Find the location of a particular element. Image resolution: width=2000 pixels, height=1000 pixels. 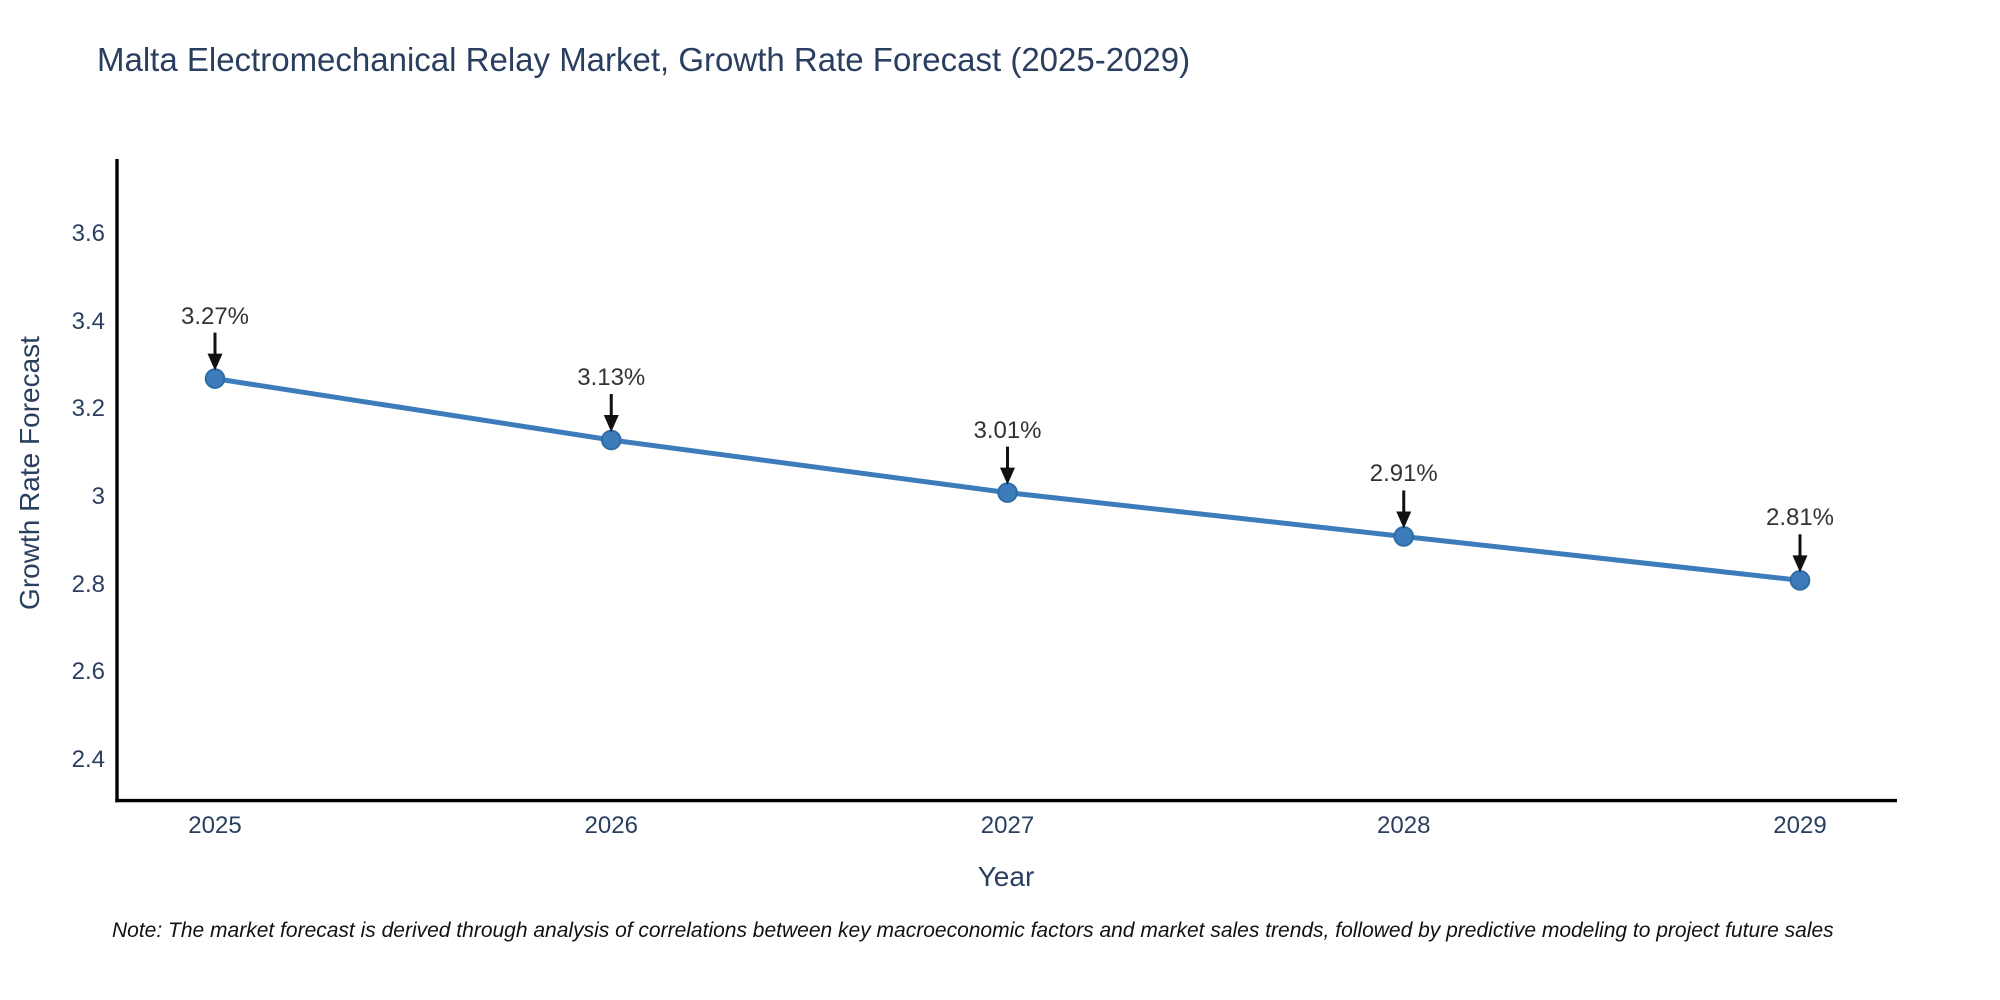

x-tick-label: 2029 is located at coordinates (1800, 825).